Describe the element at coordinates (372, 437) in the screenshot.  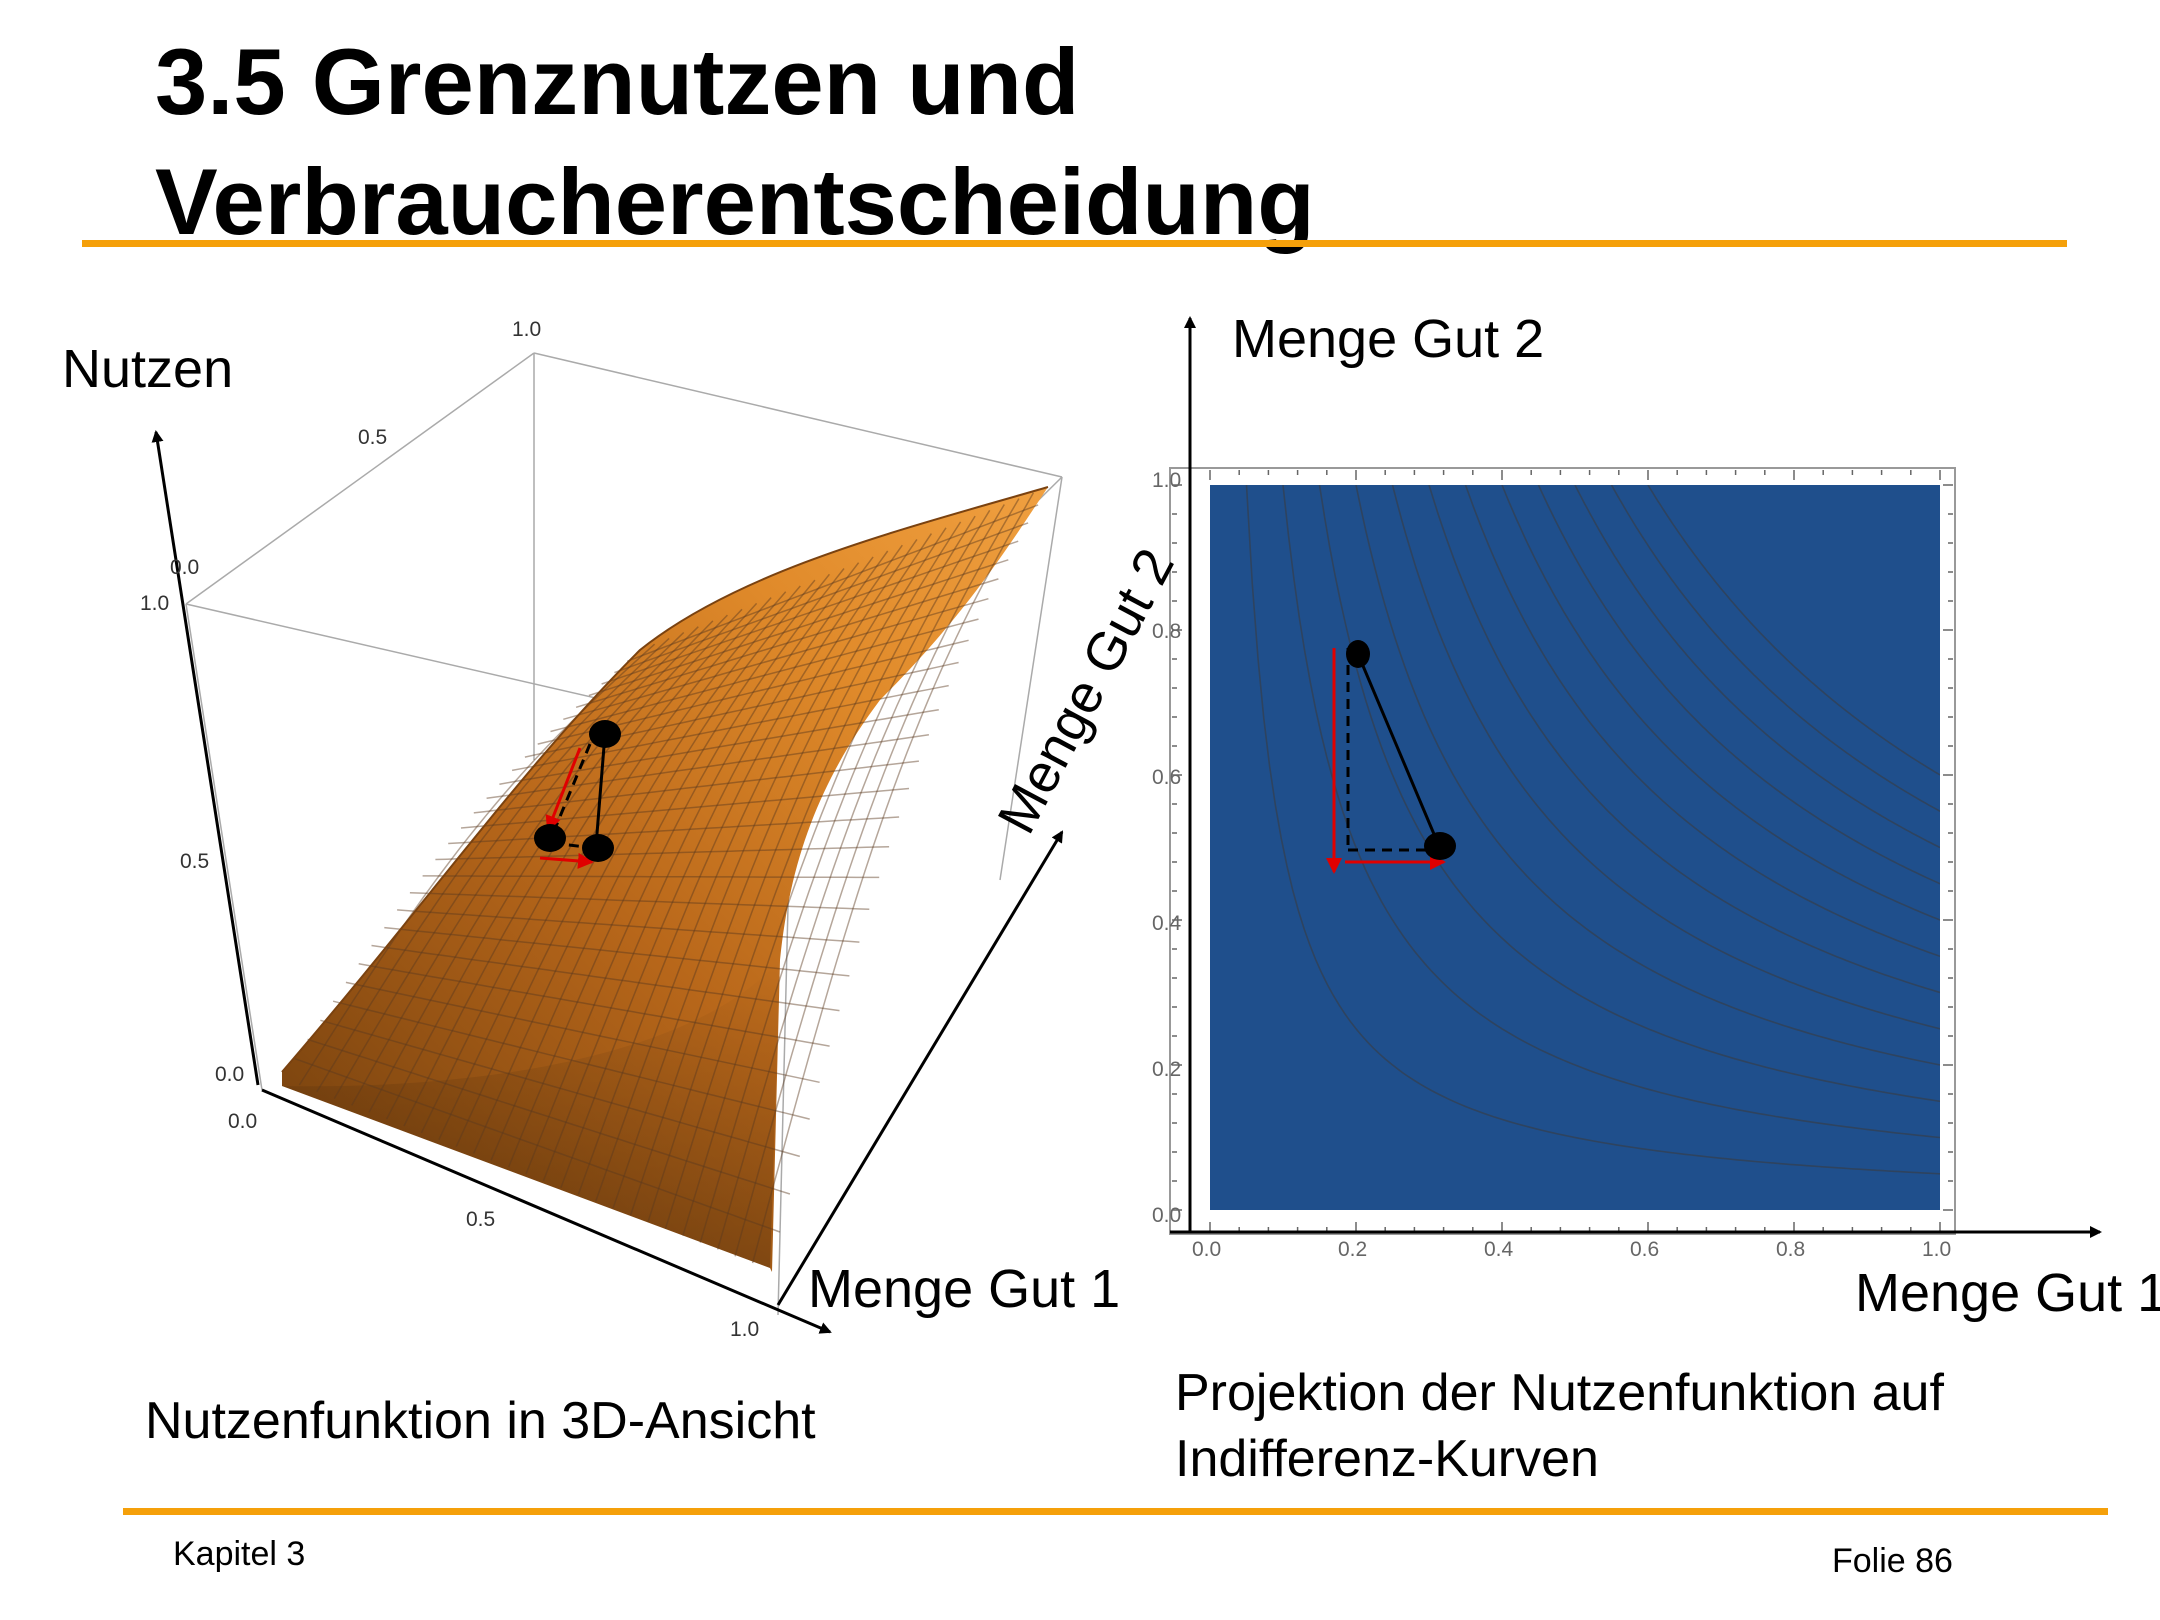
I see `tick-good2-1: 0.5` at that location.